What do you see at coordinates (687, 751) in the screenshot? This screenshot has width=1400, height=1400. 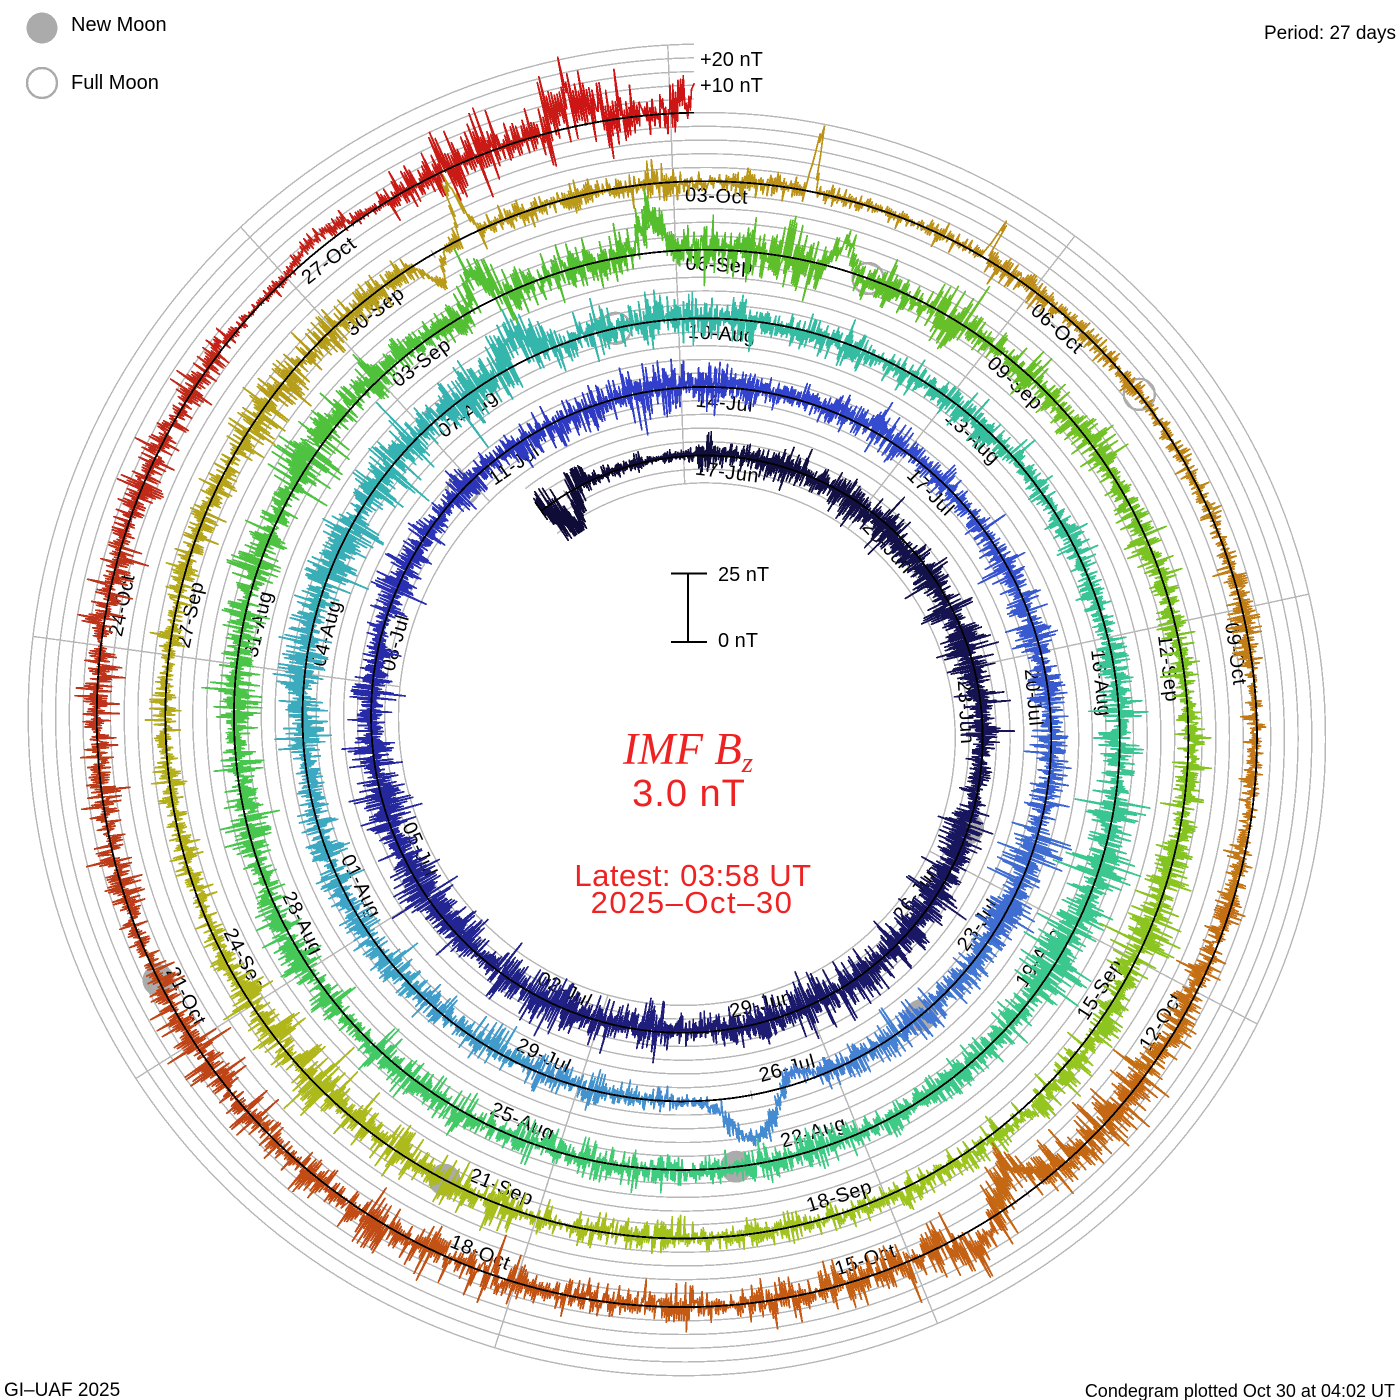 I see `svg-text: IMF Bz` at bounding box center [687, 751].